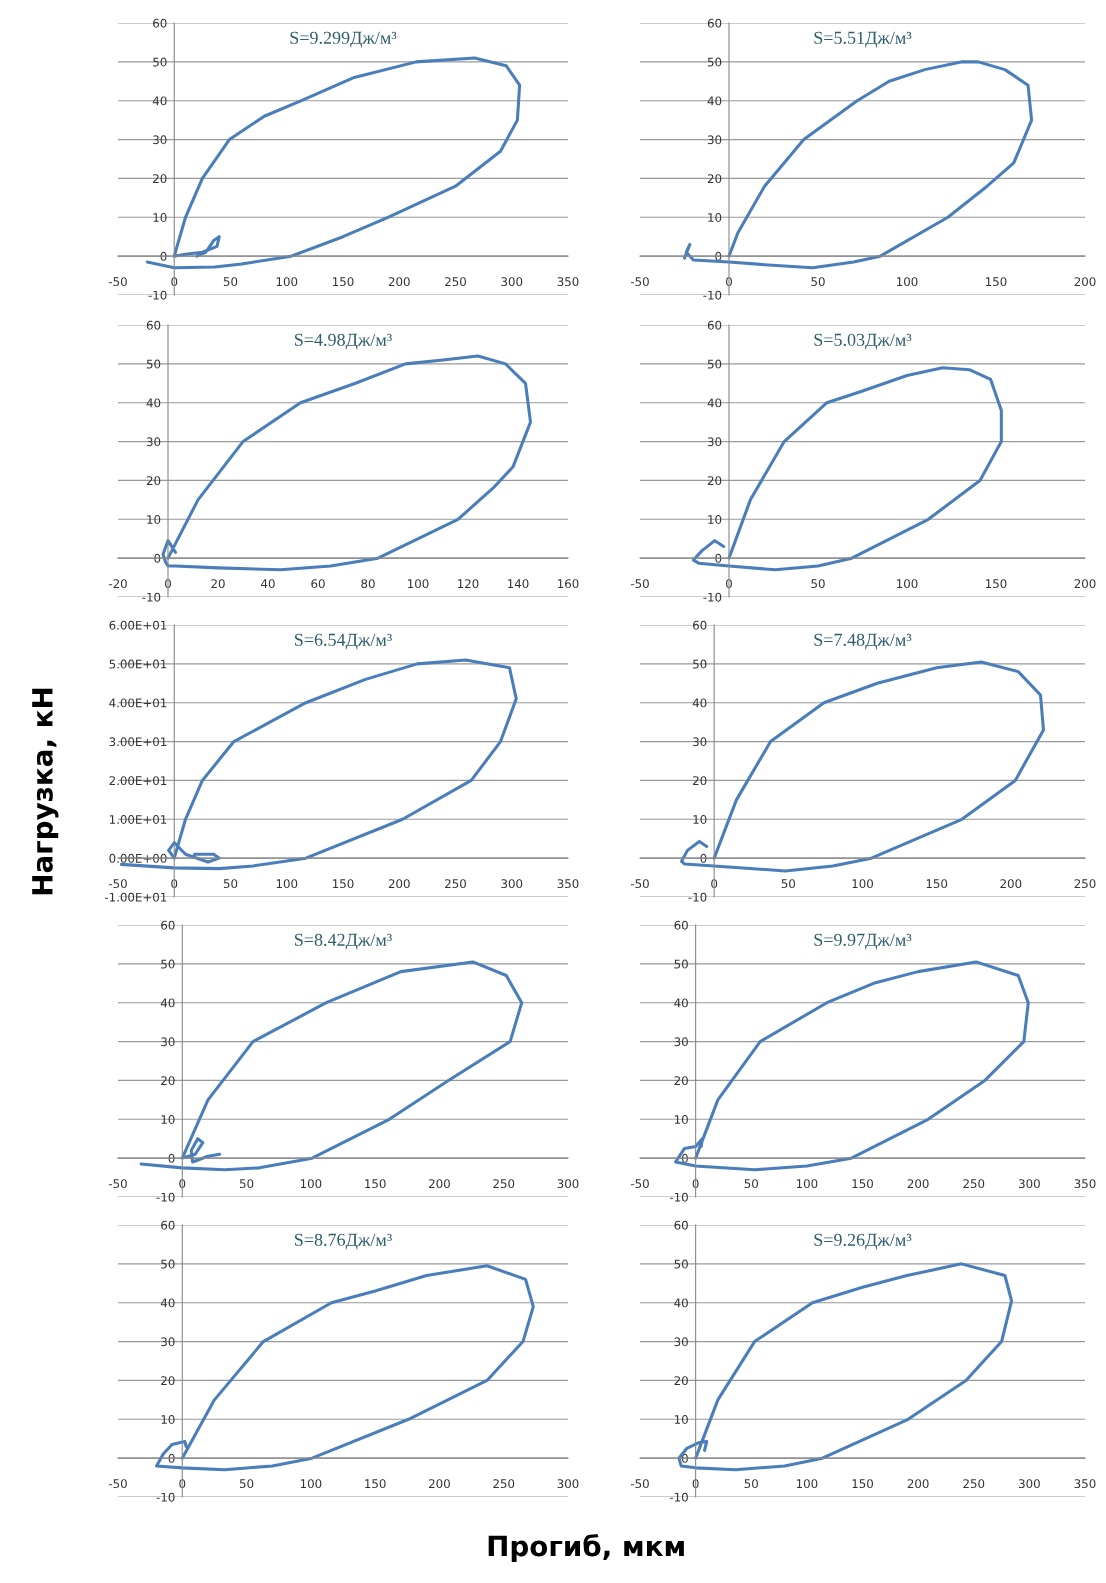  Describe the element at coordinates (863, 341) in the screenshot. I see `chart-title: S=5.03Дж/м³` at that location.